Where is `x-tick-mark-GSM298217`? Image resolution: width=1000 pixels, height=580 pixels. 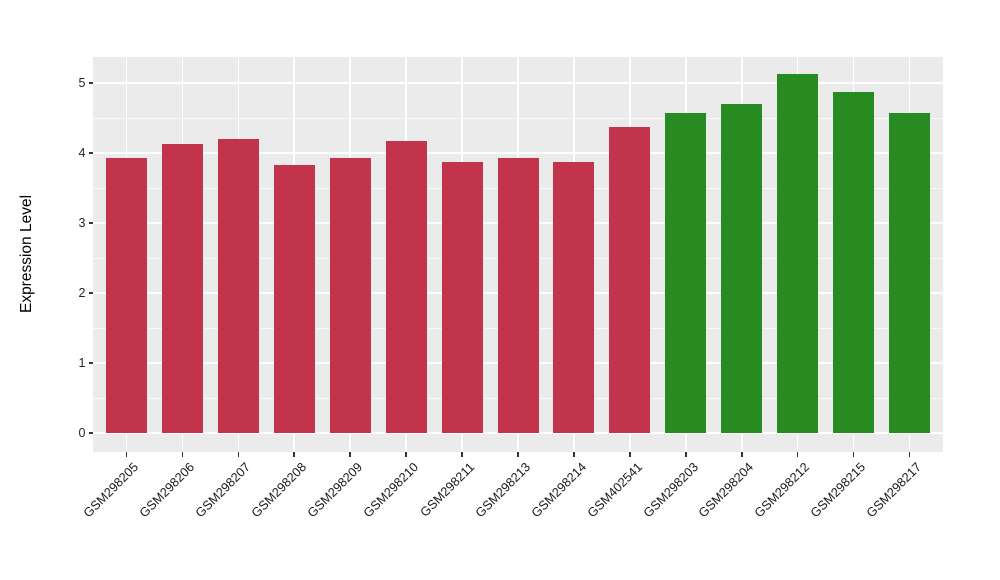
x-tick-mark-GSM298217 is located at coordinates (909, 454).